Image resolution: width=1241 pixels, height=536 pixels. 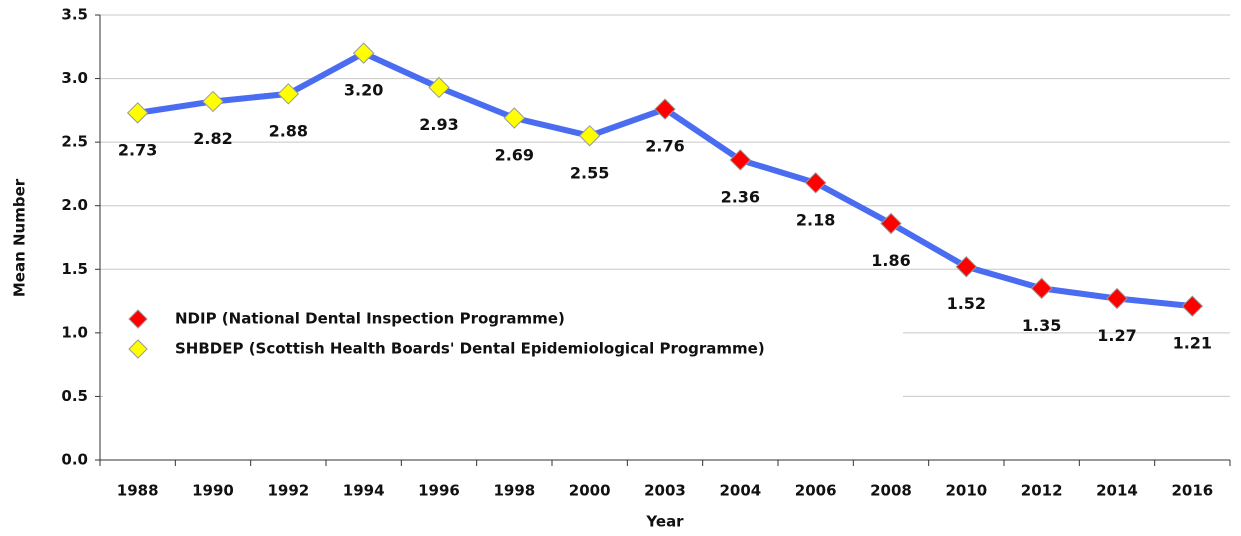 What do you see at coordinates (514, 491) in the screenshot?
I see `x-tick-label: 1998` at bounding box center [514, 491].